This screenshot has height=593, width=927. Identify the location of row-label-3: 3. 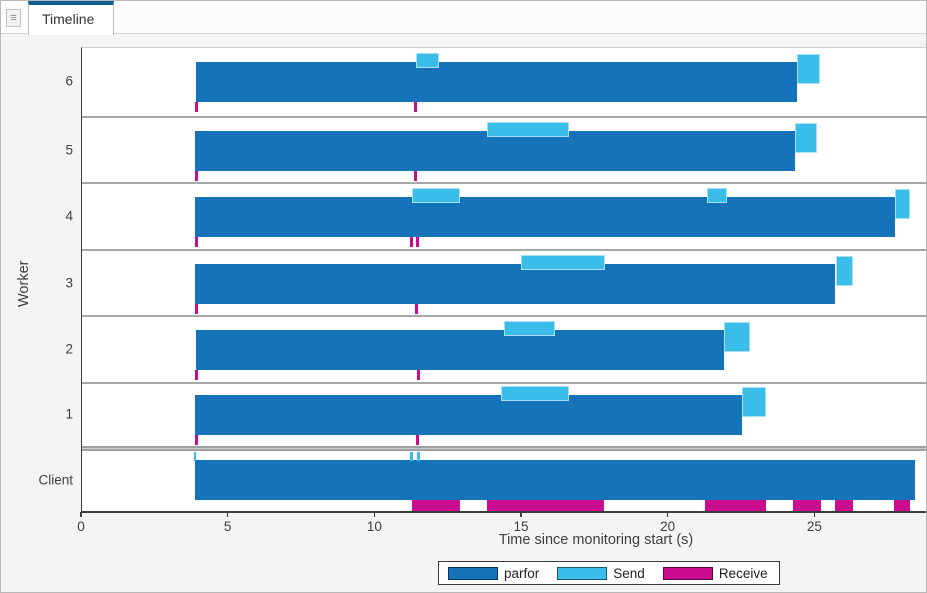
(69, 283).